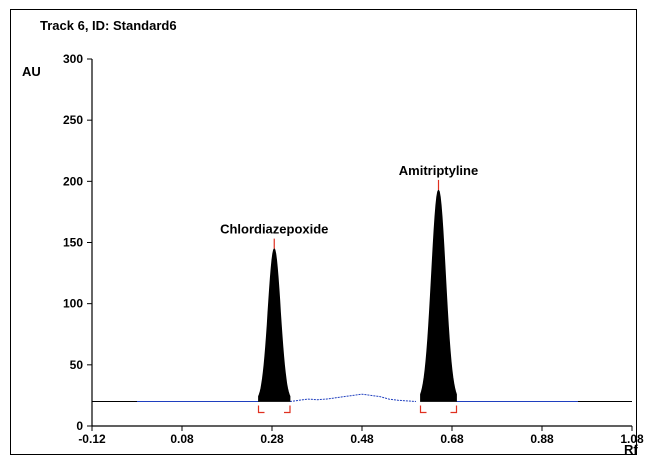  Describe the element at coordinates (452, 439) in the screenshot. I see `x-tick-label: 0.68` at that location.